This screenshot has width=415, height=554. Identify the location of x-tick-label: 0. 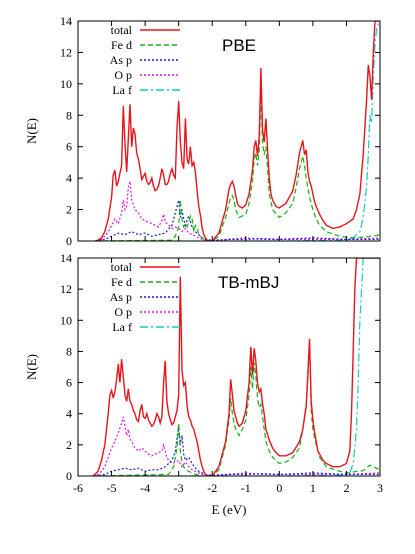
(279, 488).